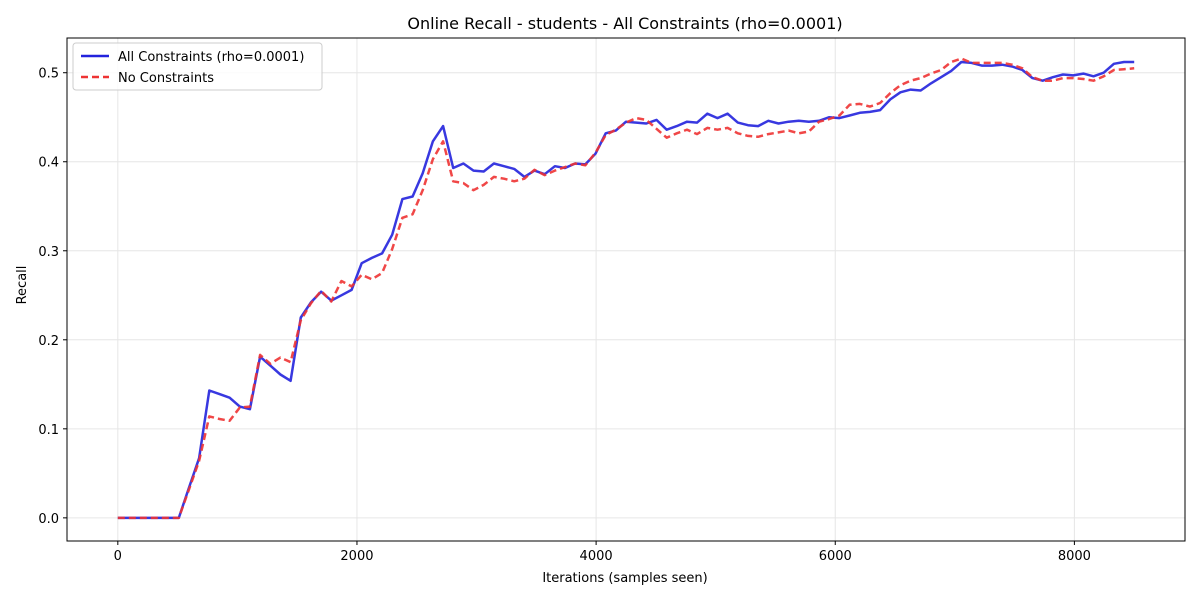 Image resolution: width=1200 pixels, height=600 pixels. What do you see at coordinates (596, 556) in the screenshot?
I see `x-tick-label: 4000` at bounding box center [596, 556].